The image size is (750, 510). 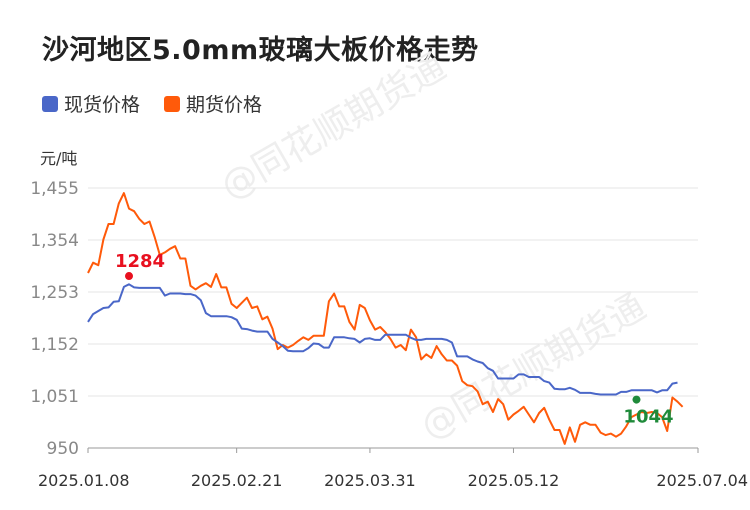 I want to click on x-tick-label: 2025.07.04, so click(x=702, y=480).